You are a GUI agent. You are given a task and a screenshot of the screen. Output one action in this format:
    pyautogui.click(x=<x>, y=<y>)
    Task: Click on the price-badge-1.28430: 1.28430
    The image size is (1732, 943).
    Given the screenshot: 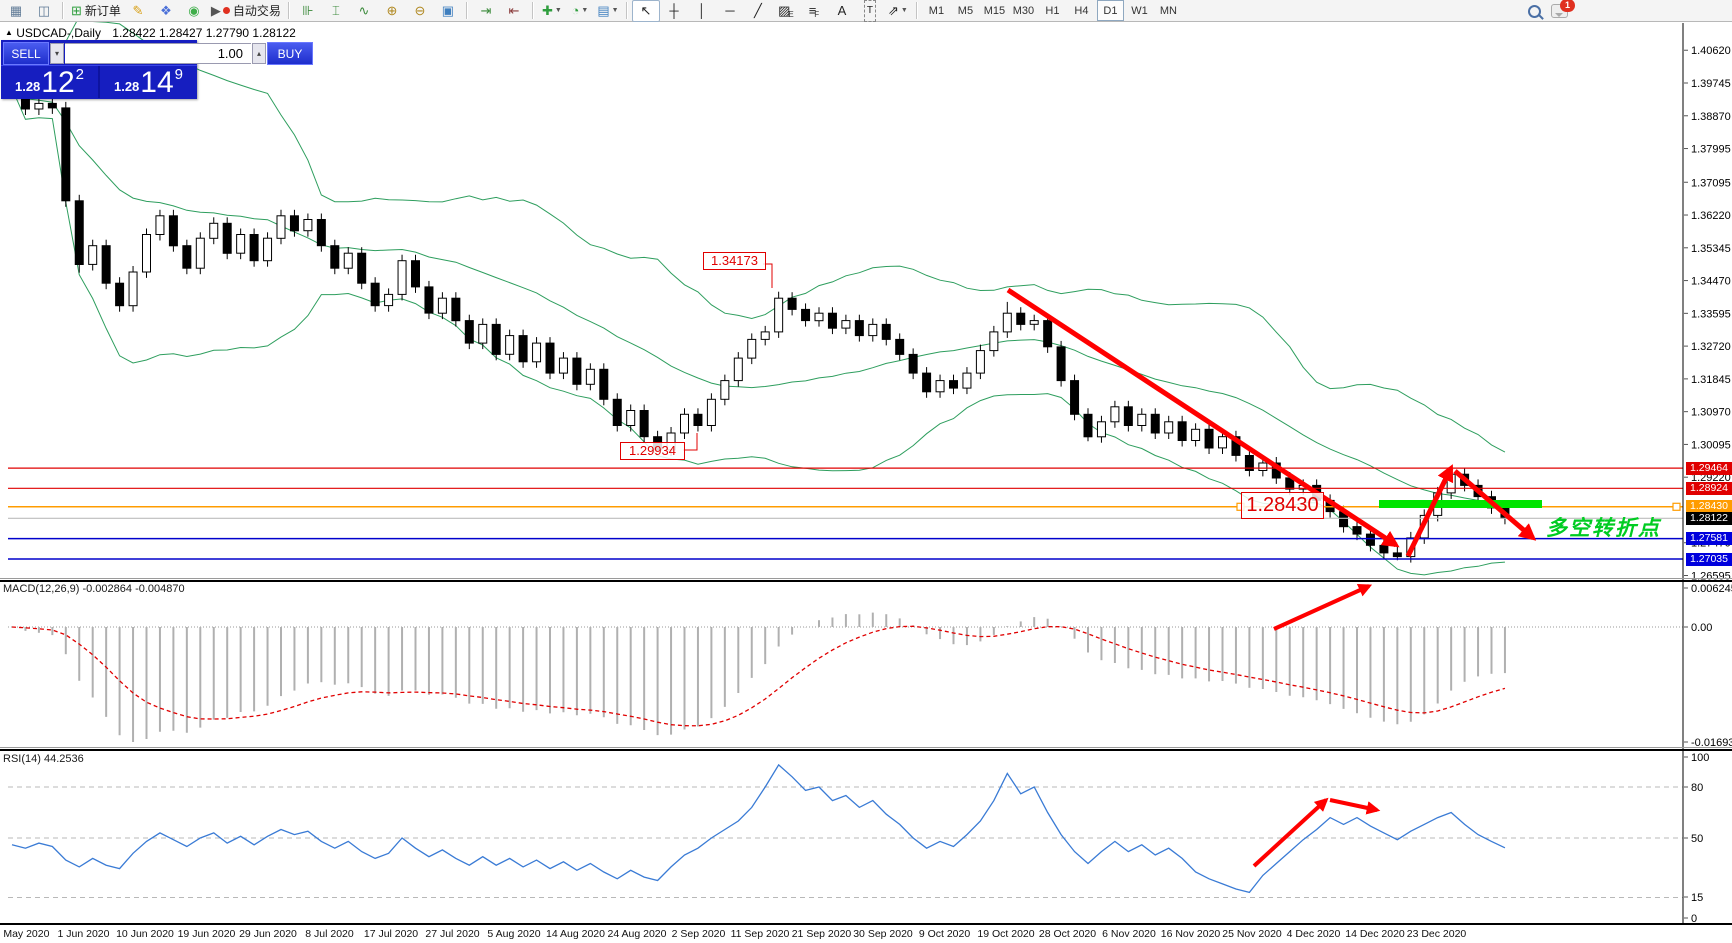 What is the action you would take?
    pyautogui.click(x=1709, y=507)
    